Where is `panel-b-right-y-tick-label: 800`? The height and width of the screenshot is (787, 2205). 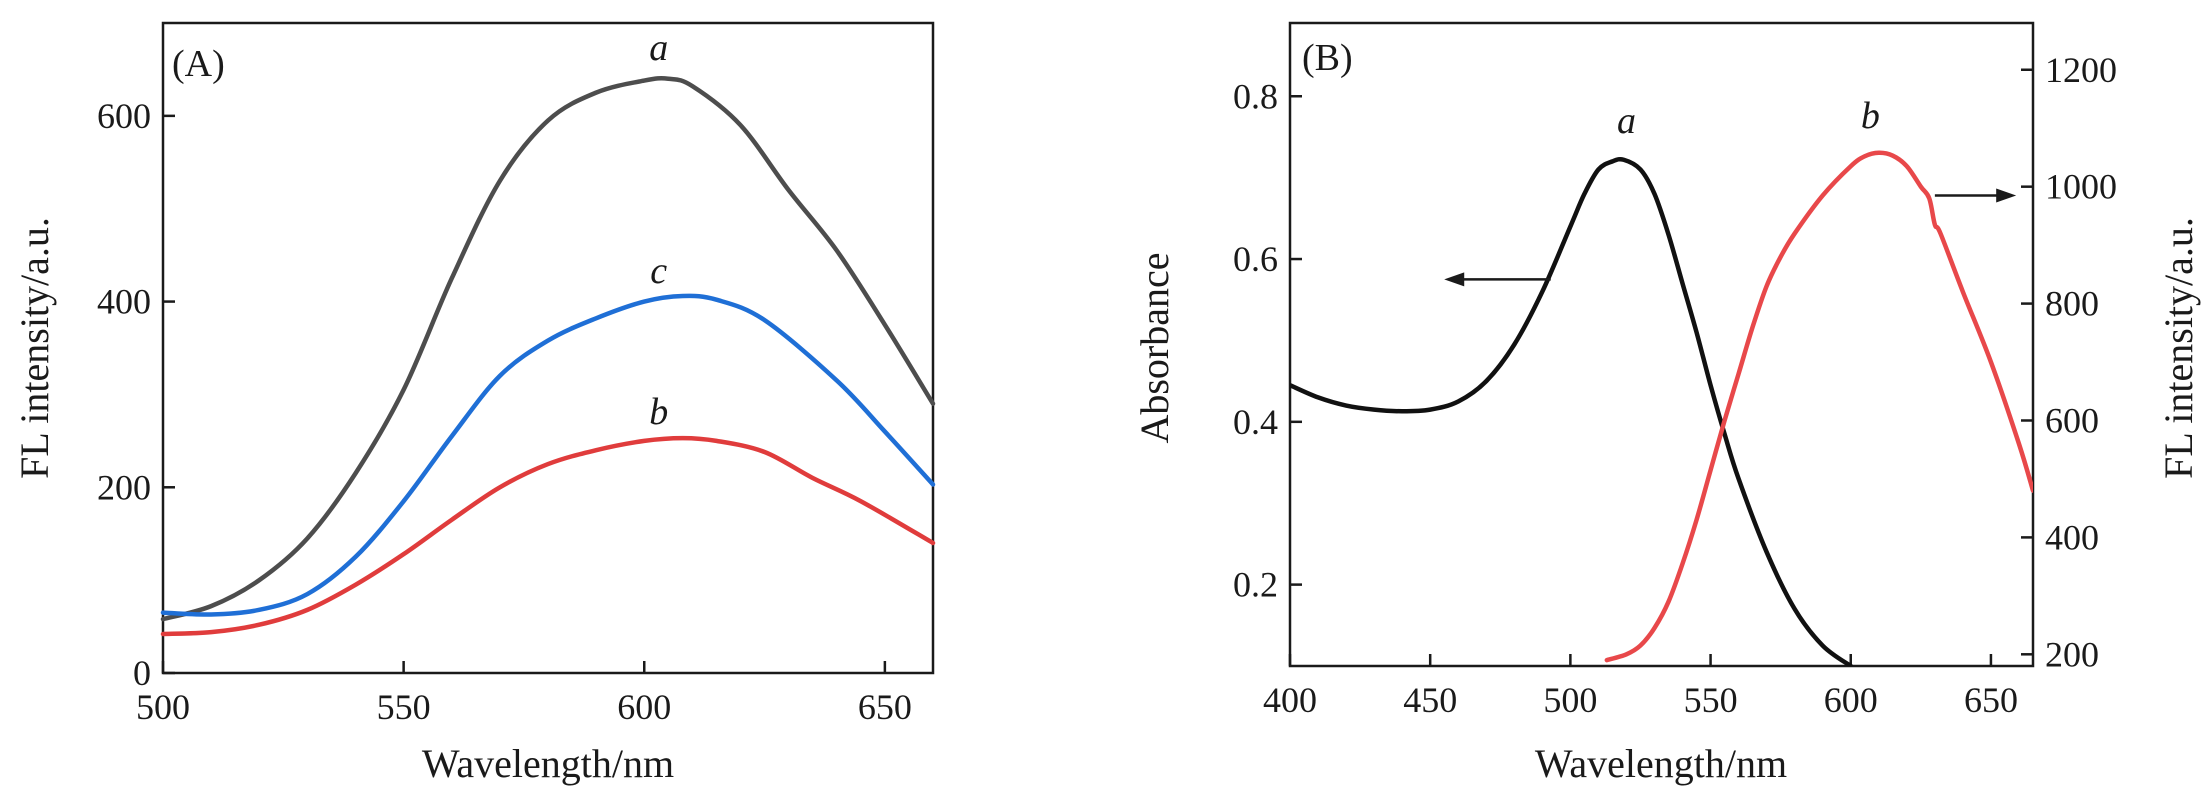
panel-b-right-y-tick-label: 800 is located at coordinates (2072, 304).